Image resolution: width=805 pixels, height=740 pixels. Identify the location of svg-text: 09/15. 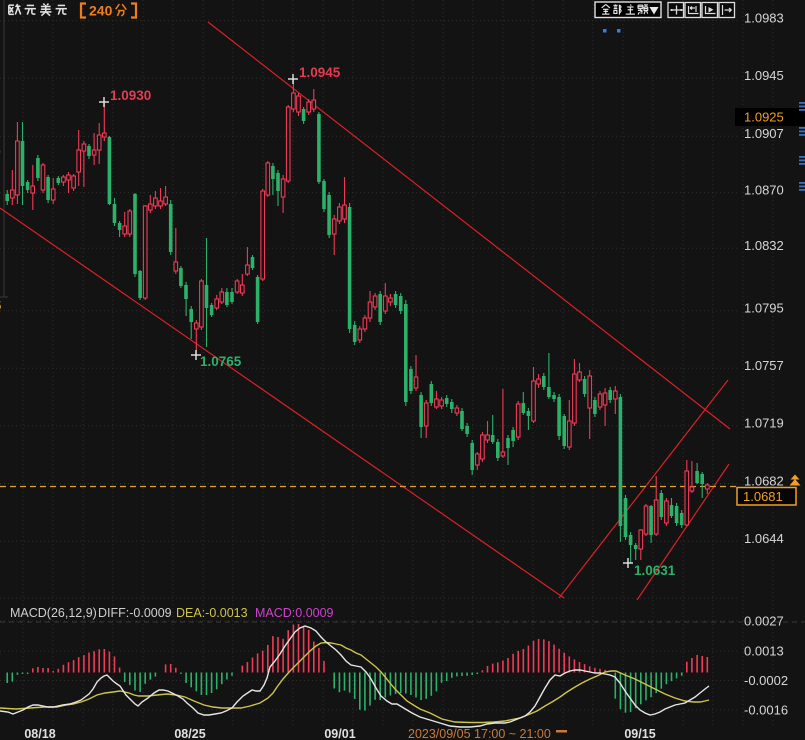
(639, 733).